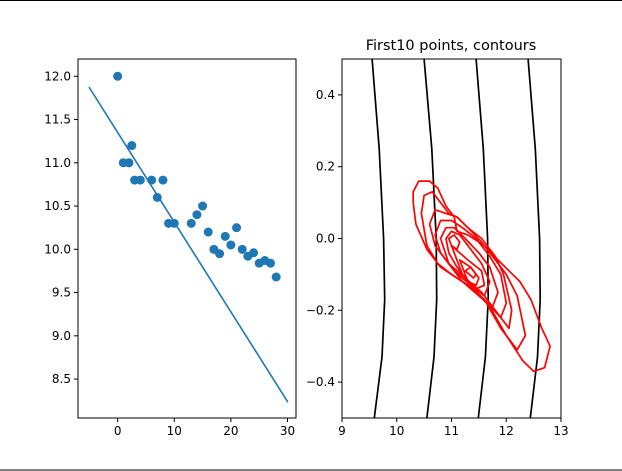 This screenshot has height=471, width=622. I want to click on left-x-tick-label: 20, so click(230, 431).